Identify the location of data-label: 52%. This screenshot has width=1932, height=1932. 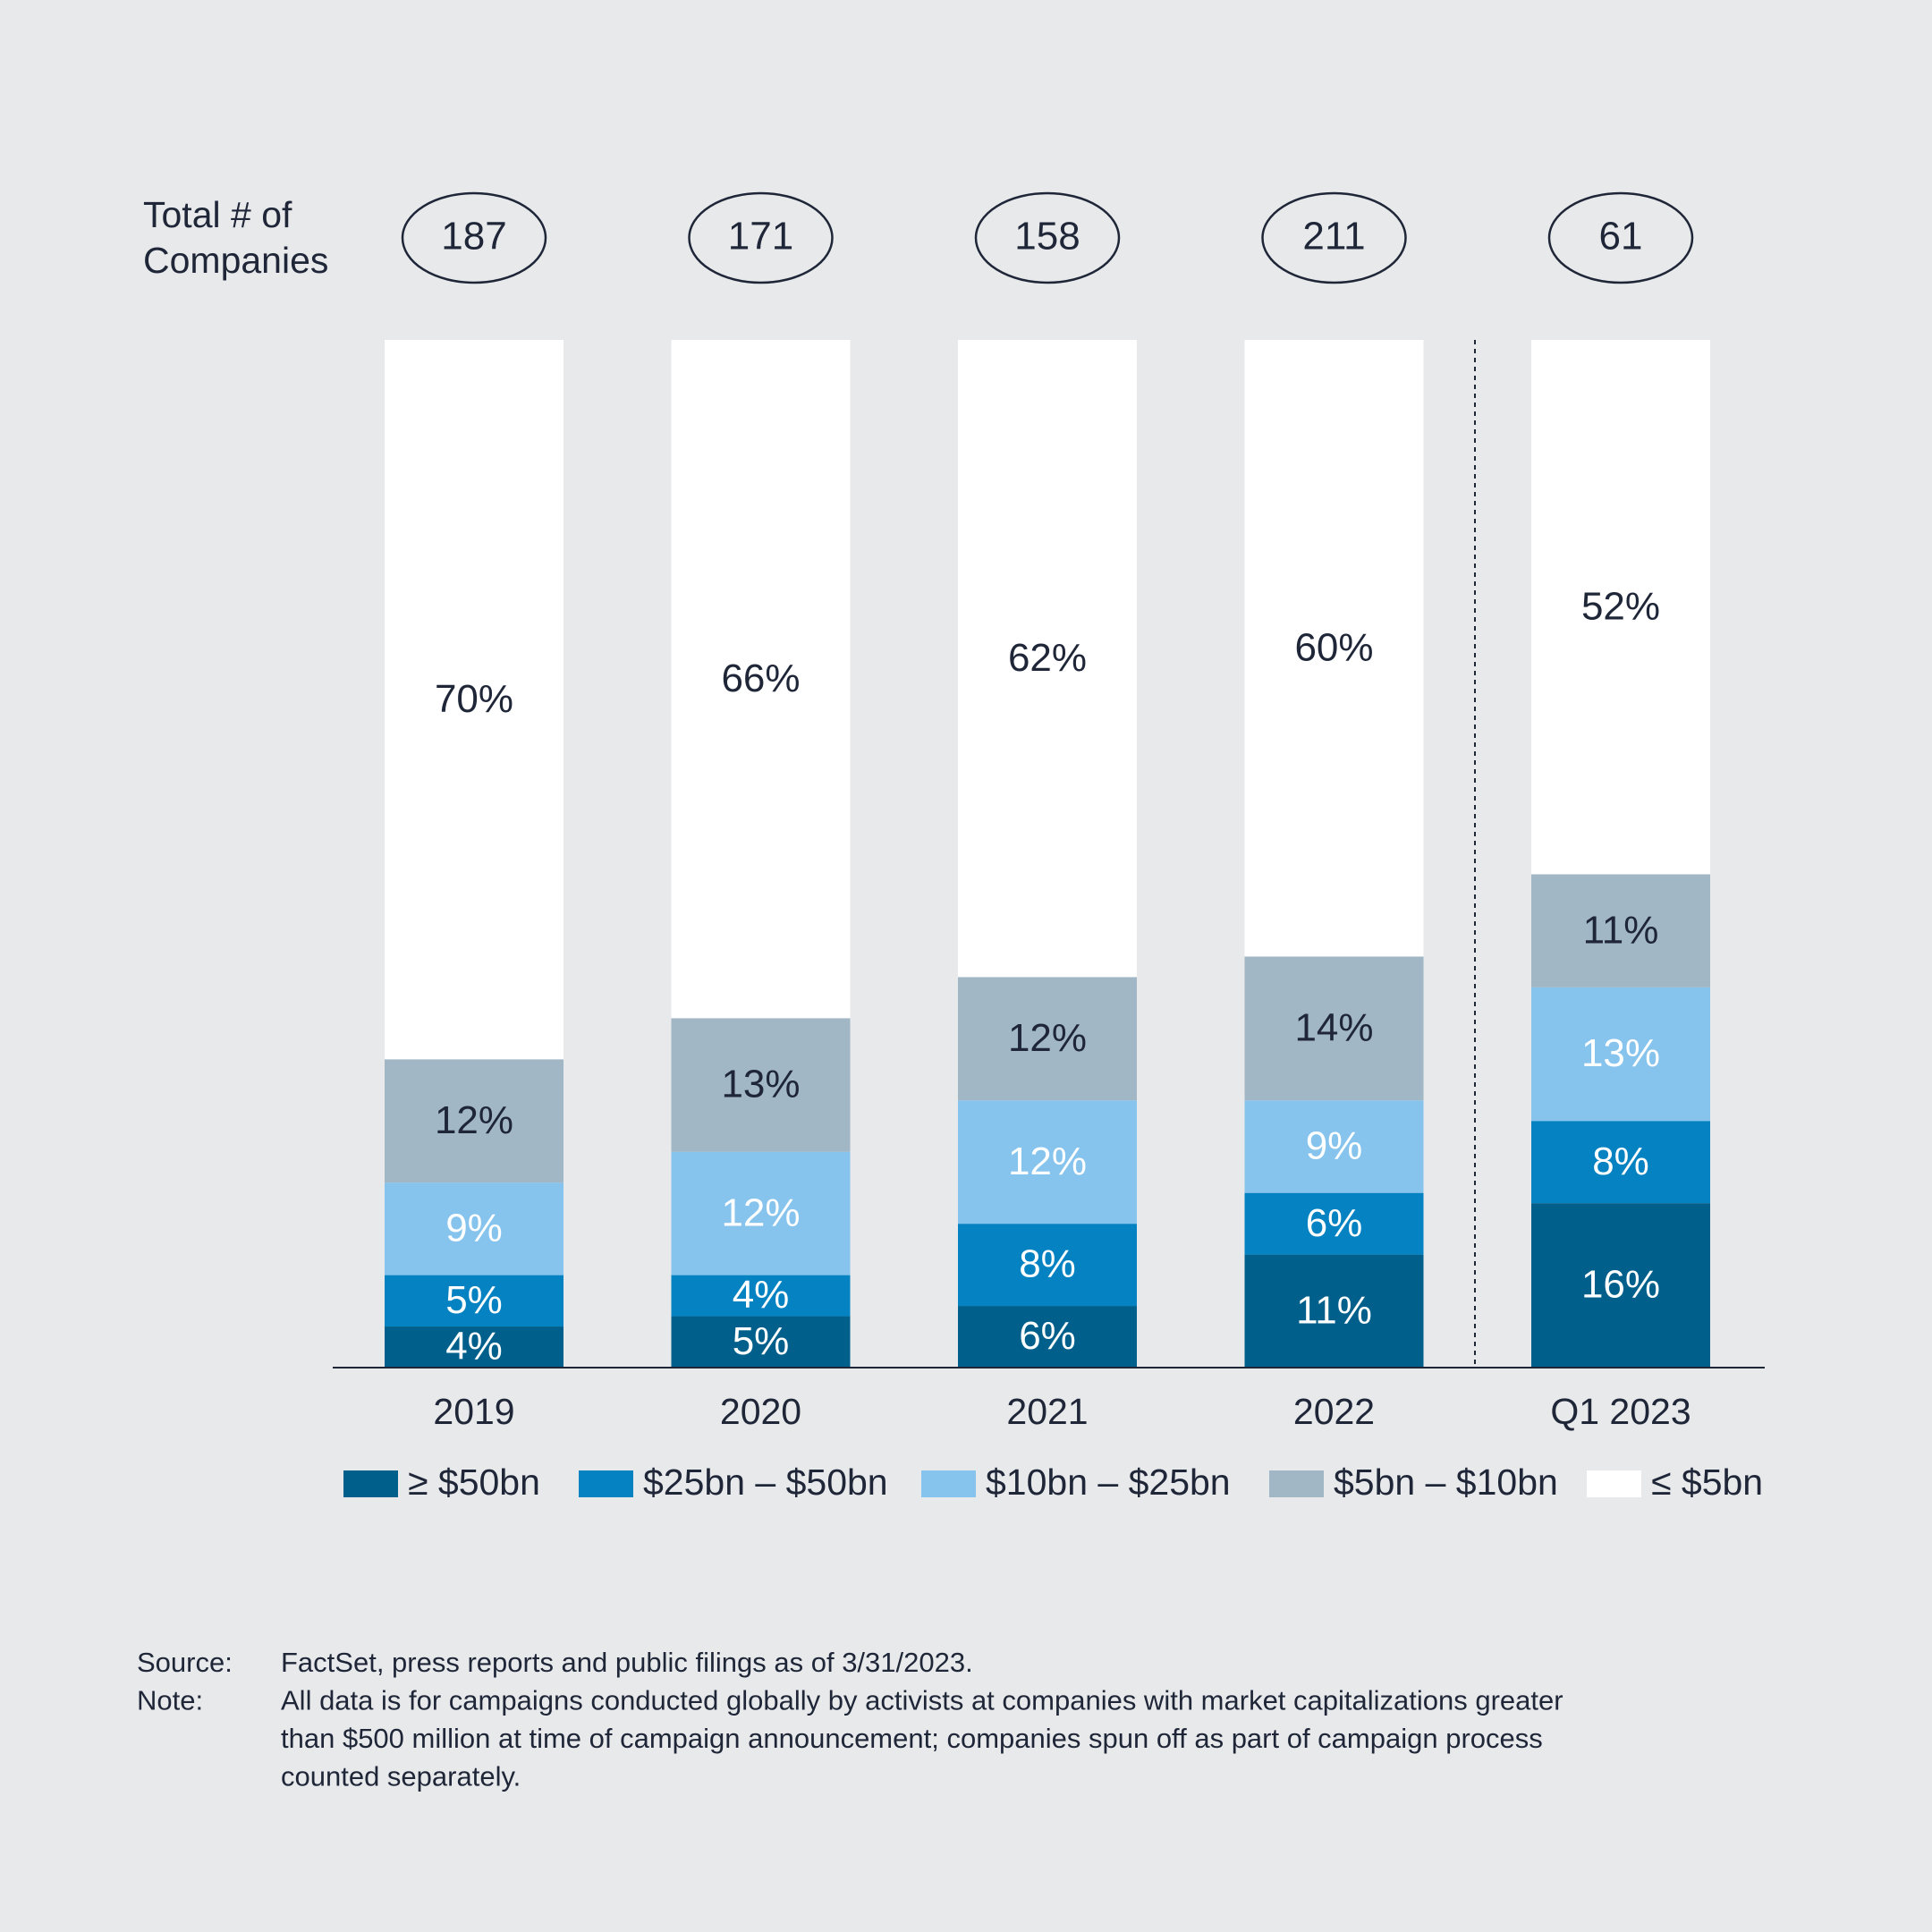
(1620, 606).